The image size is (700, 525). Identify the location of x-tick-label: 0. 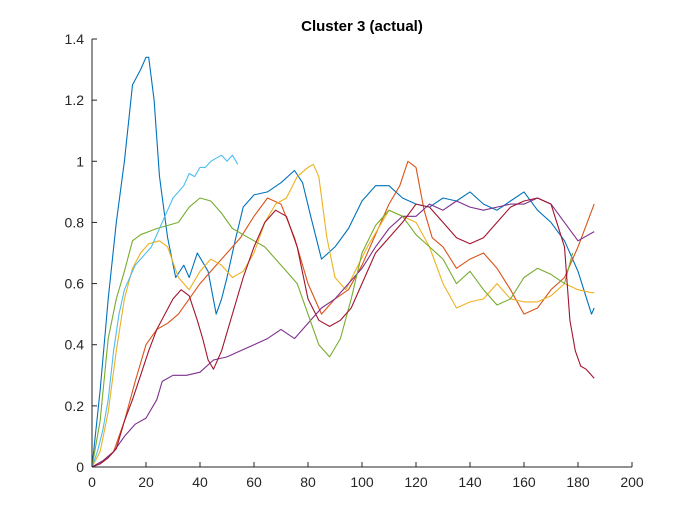
(92, 482).